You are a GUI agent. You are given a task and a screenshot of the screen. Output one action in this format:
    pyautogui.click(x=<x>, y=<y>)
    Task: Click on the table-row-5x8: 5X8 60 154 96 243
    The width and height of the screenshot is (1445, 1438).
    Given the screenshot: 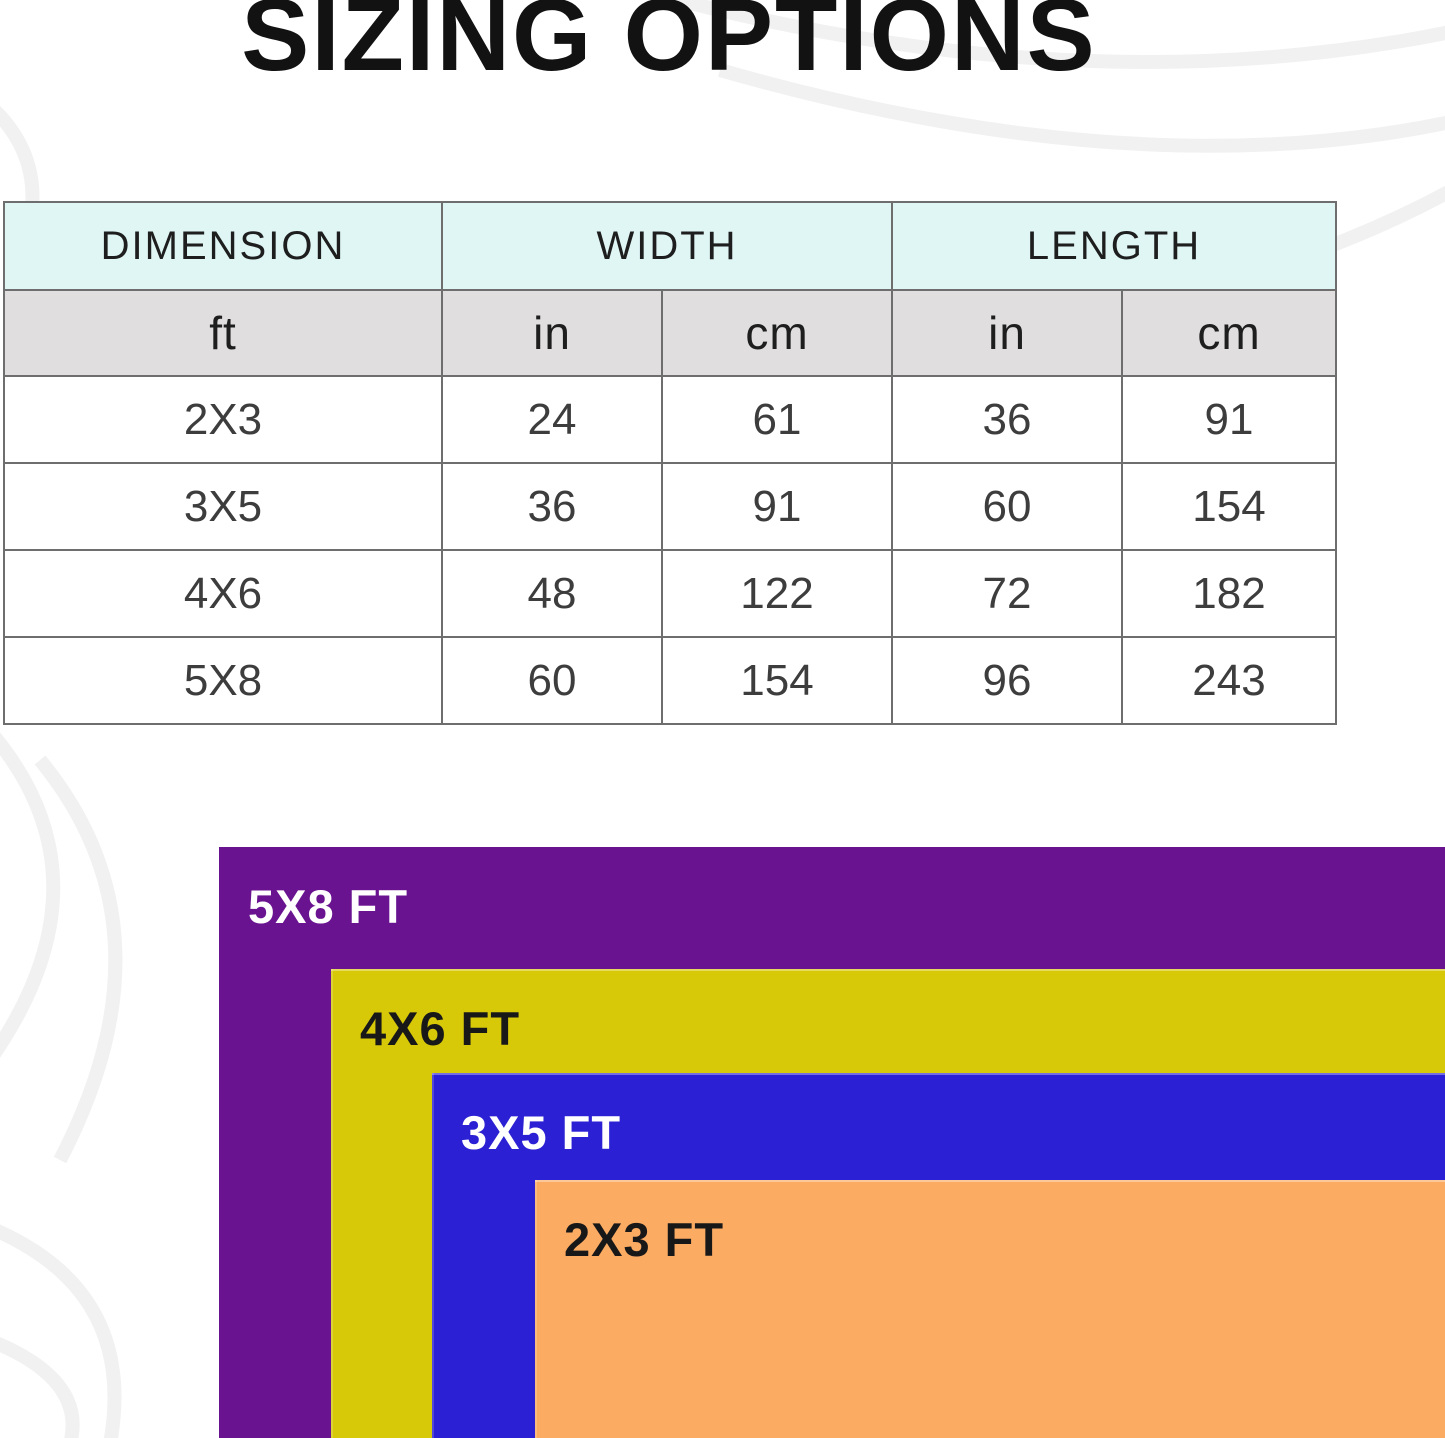 What is the action you would take?
    pyautogui.click(x=670, y=680)
    